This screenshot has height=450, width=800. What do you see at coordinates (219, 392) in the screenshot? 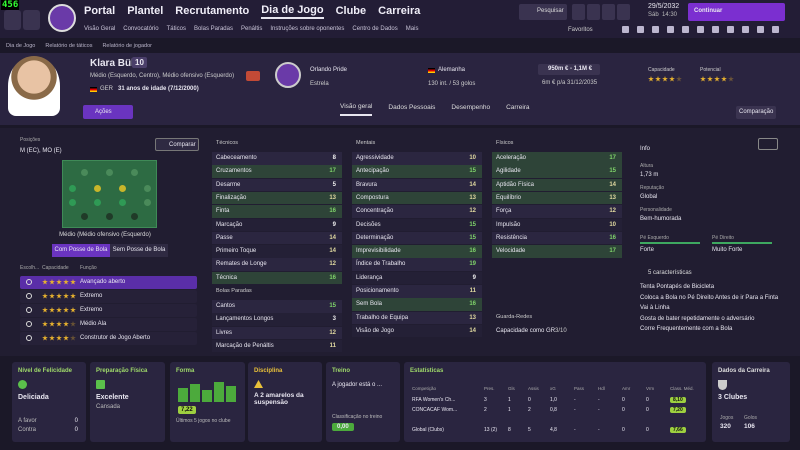
I see `form-bar` at bounding box center [219, 392].